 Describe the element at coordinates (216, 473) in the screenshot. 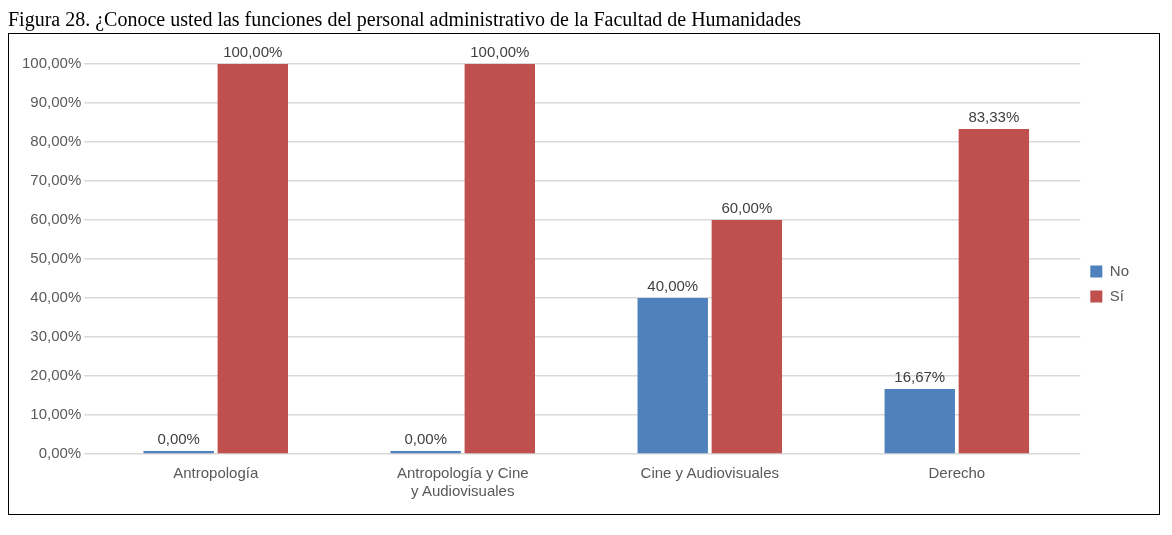

I see `x-tick-label: Antropología` at that location.